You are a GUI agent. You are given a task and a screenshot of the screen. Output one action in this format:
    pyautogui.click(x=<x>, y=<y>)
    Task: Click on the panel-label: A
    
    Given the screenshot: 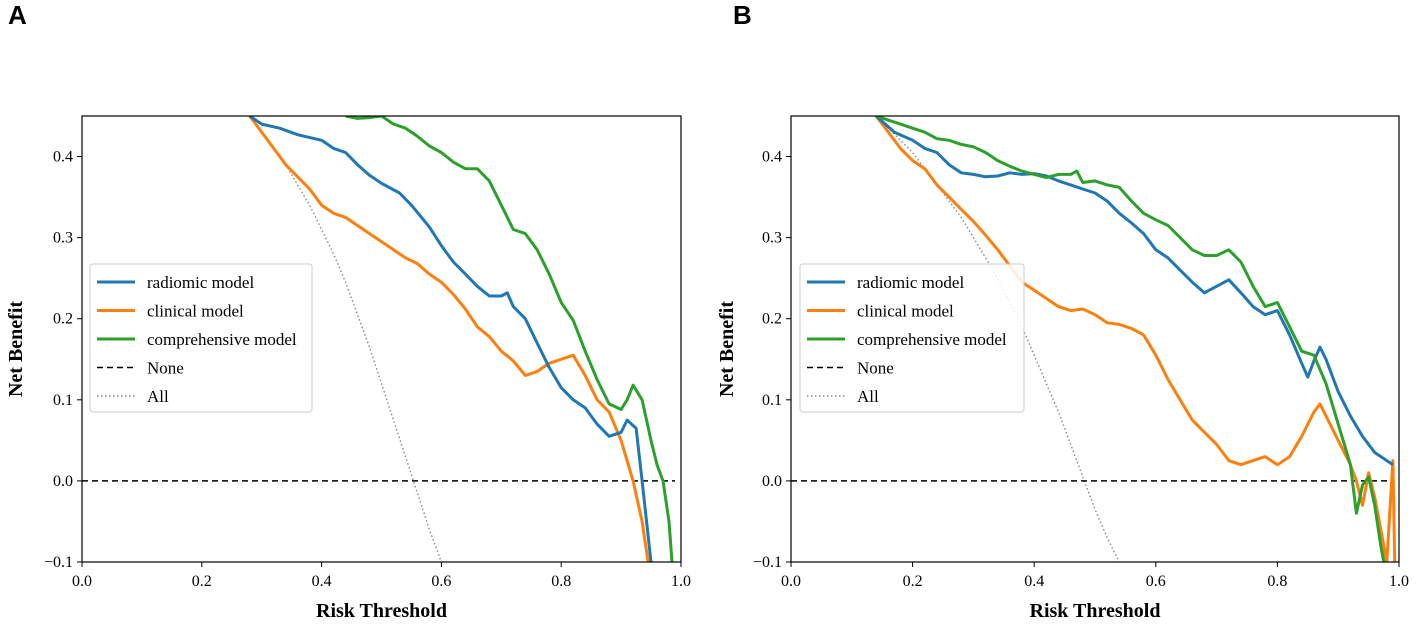 What is the action you would take?
    pyautogui.click(x=17, y=15)
    